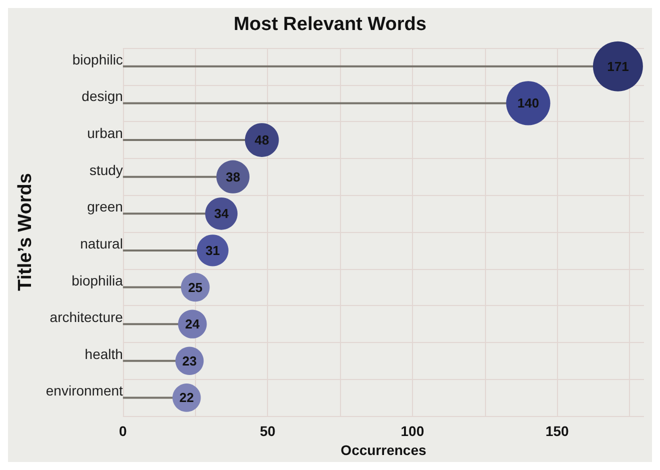 This screenshot has width=660, height=470. I want to click on data-label: 24, so click(192, 324).